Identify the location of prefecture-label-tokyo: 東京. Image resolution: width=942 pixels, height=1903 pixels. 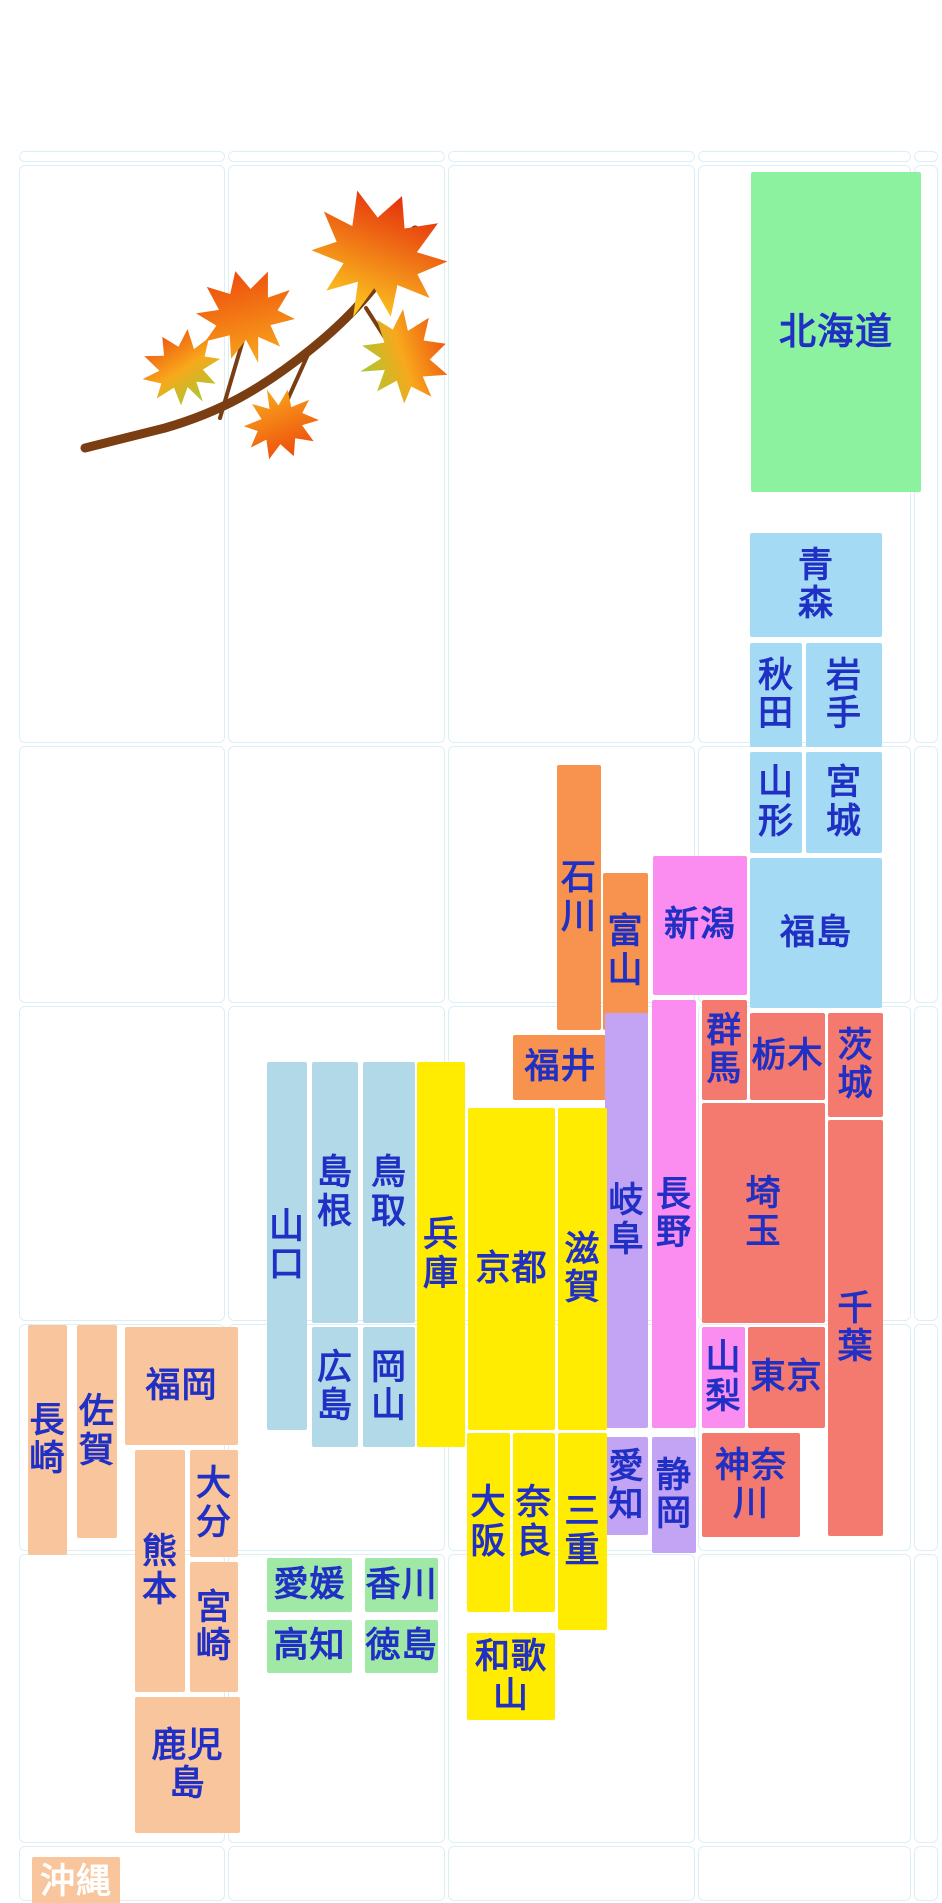
(786, 1377).